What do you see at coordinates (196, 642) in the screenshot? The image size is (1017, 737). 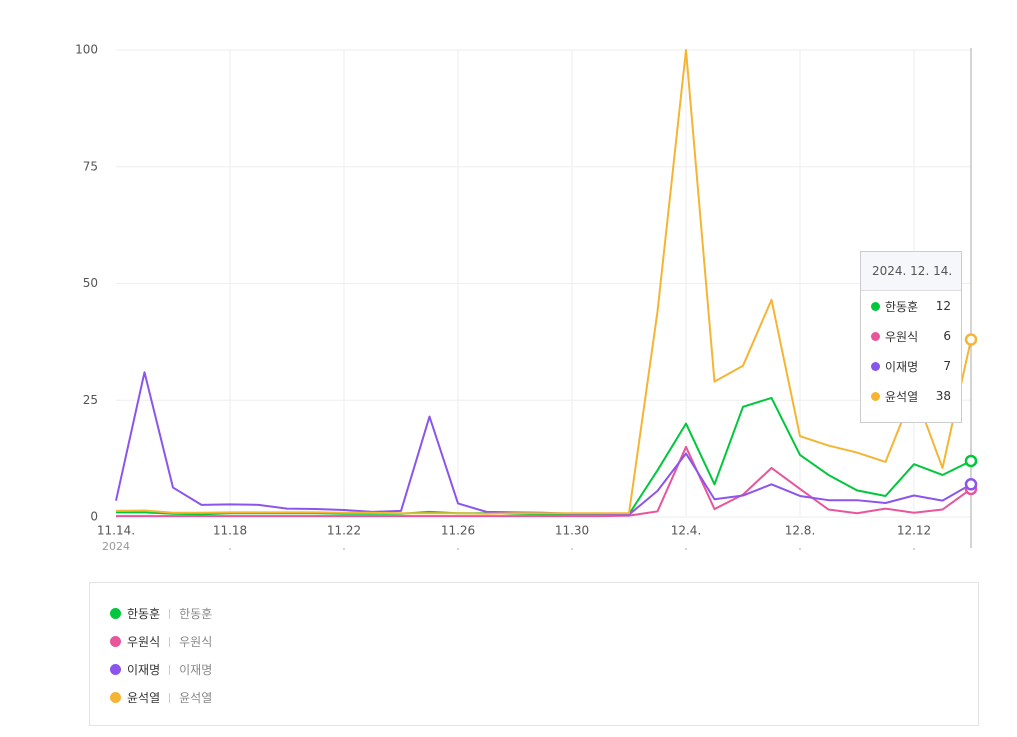 I see `legend-keywords: 우원식` at bounding box center [196, 642].